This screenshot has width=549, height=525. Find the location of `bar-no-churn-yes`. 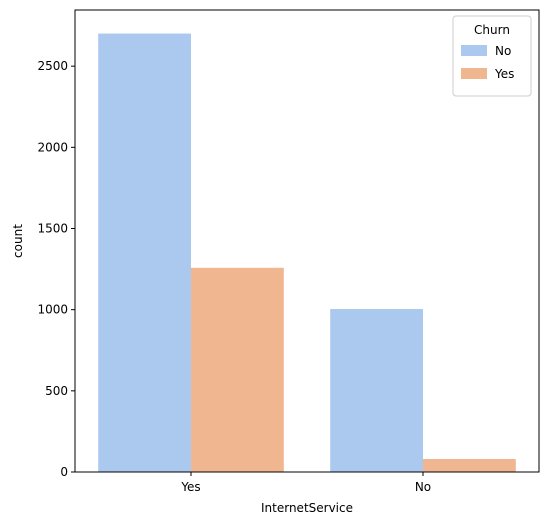

bar-no-churn-yes is located at coordinates (469, 465).